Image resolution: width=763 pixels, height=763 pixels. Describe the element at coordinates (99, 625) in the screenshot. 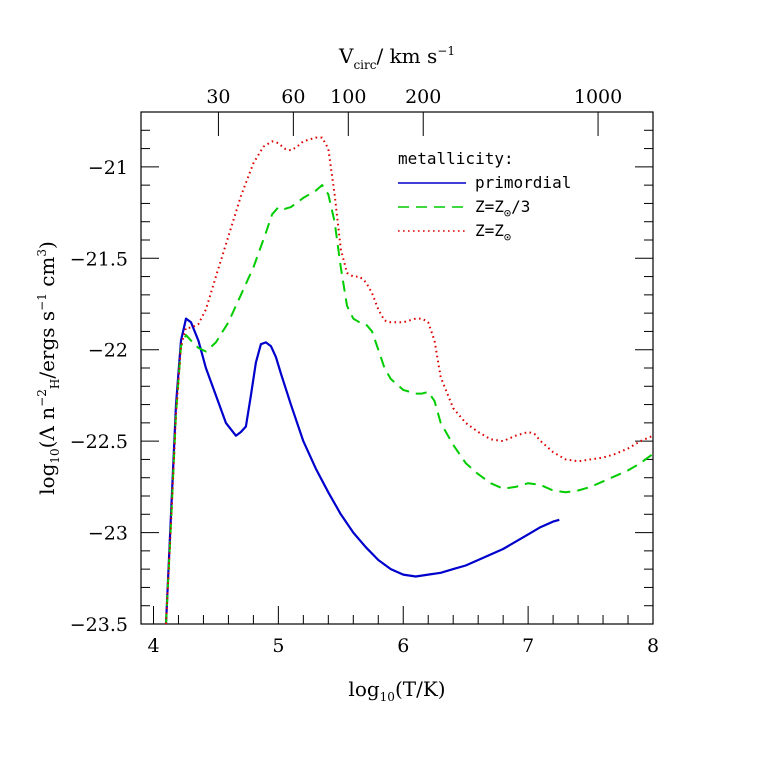

I see `y-tick-label: −23.5` at that location.